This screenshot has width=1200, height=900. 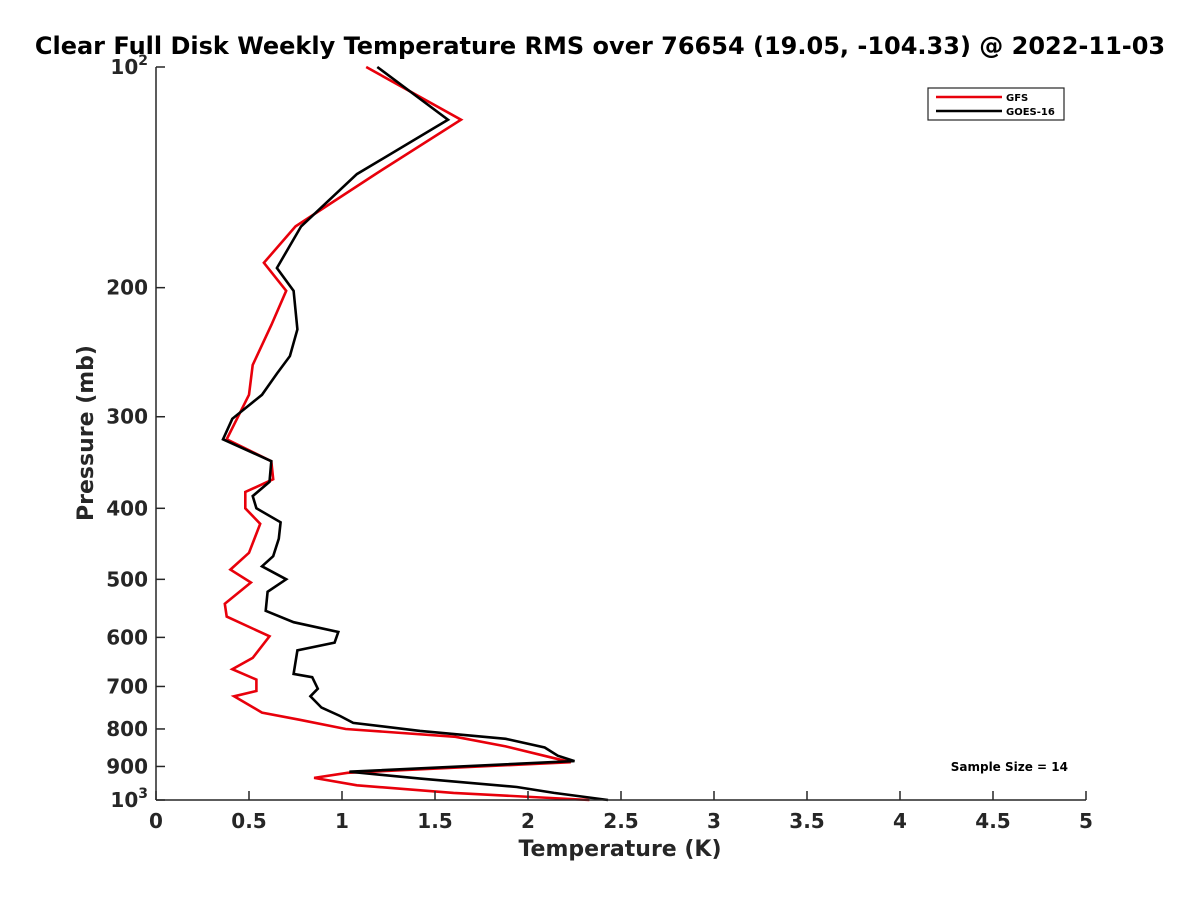 What do you see at coordinates (806, 821) in the screenshot?
I see `x-tick-label: 3.5` at bounding box center [806, 821].